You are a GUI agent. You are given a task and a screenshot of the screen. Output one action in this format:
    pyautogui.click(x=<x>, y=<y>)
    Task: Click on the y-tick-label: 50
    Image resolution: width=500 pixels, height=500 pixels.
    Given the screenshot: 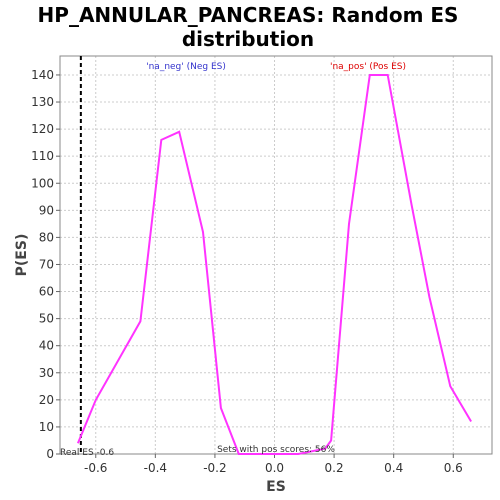 What is the action you would take?
    pyautogui.click(x=46, y=319)
    